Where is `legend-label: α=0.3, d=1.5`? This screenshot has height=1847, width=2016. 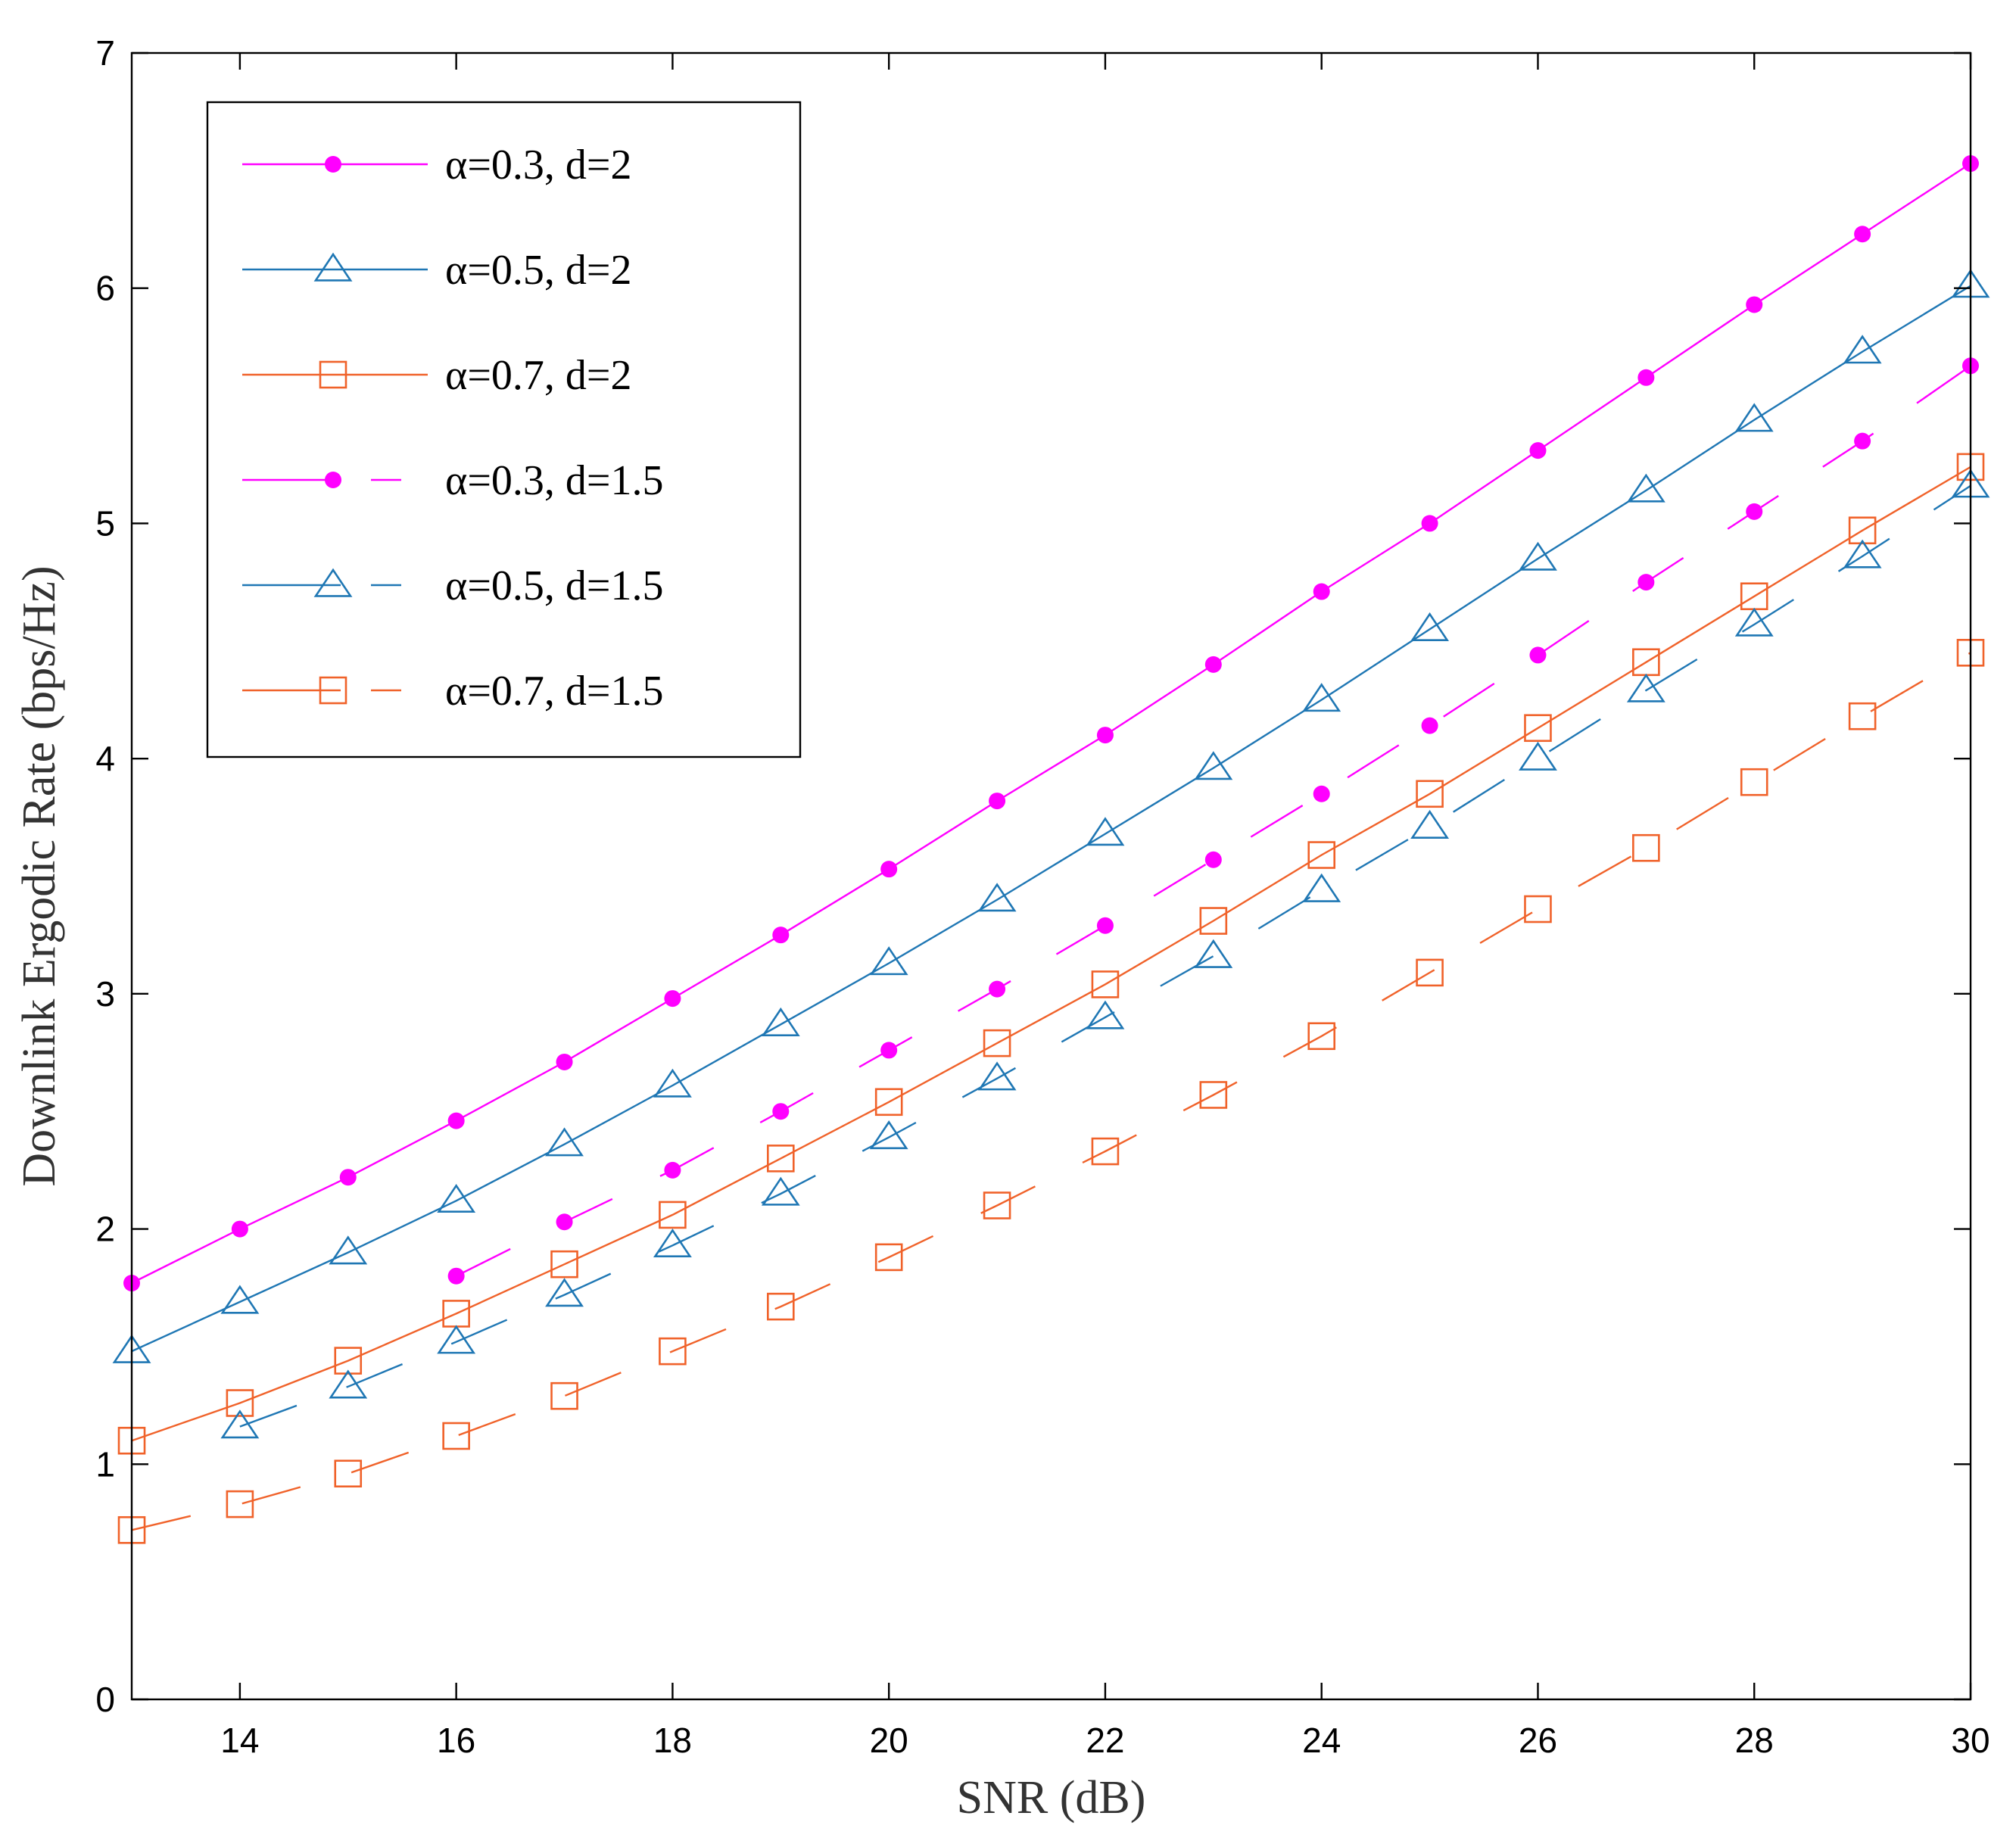
legend-label: α=0.3, d=1.5 is located at coordinates (555, 480).